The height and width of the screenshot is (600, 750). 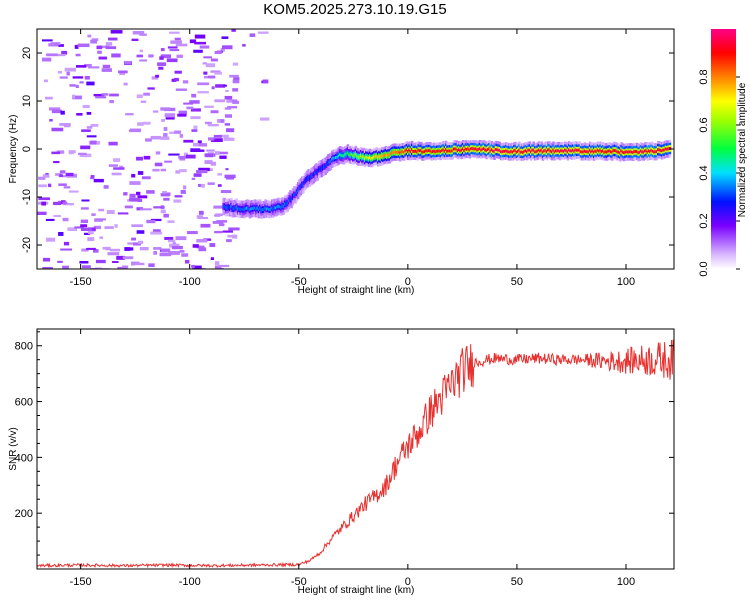 I want to click on x-tick-label: 0, so click(x=408, y=282).